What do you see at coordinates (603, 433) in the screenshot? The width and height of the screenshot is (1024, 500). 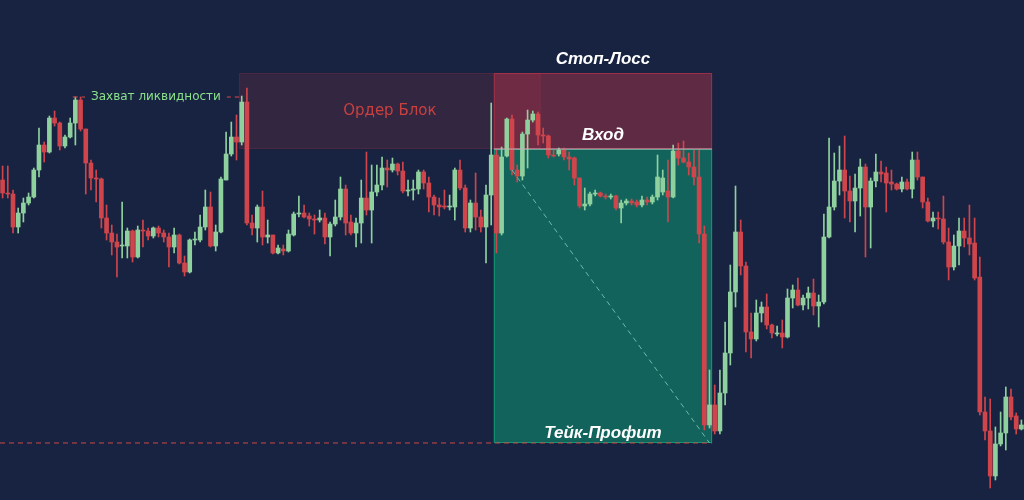 I see `band-label: Тейк-Профит` at bounding box center [603, 433].